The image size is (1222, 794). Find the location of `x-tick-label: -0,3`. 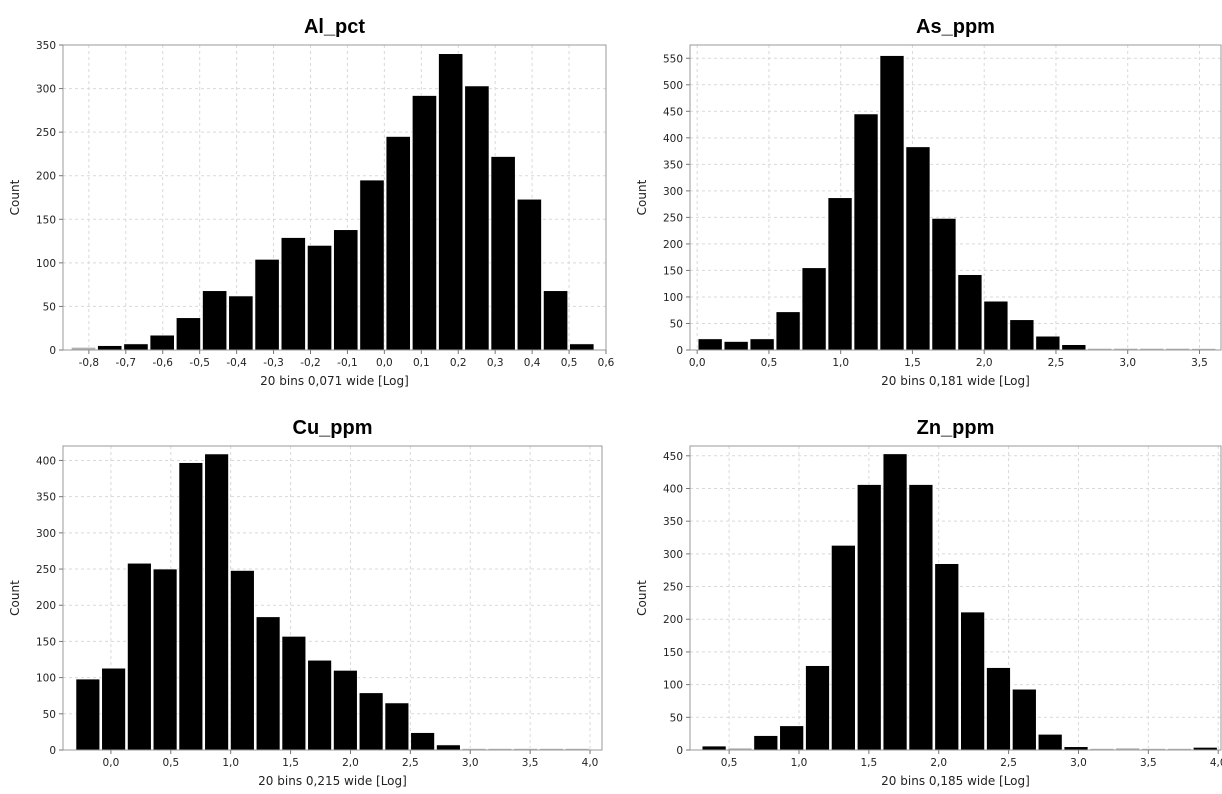

x-tick-label: -0,3 is located at coordinates (273, 363).